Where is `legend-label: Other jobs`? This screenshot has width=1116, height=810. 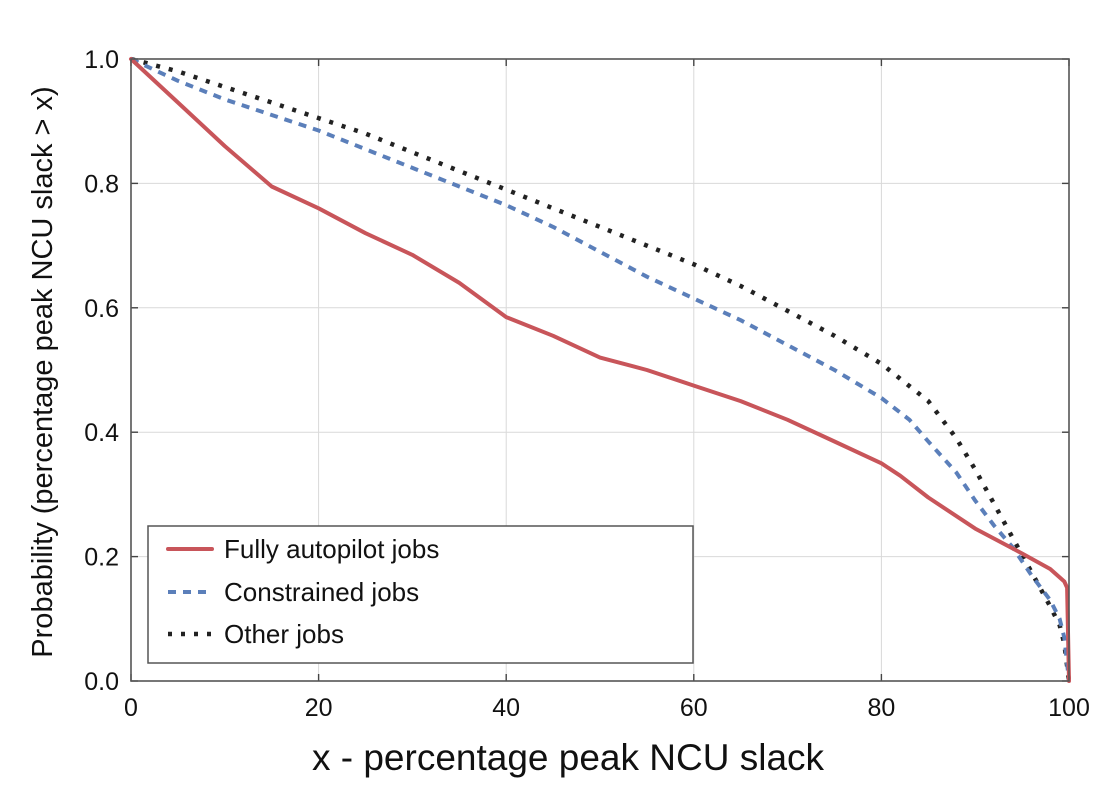
legend-label: Other jobs is located at coordinates (284, 634).